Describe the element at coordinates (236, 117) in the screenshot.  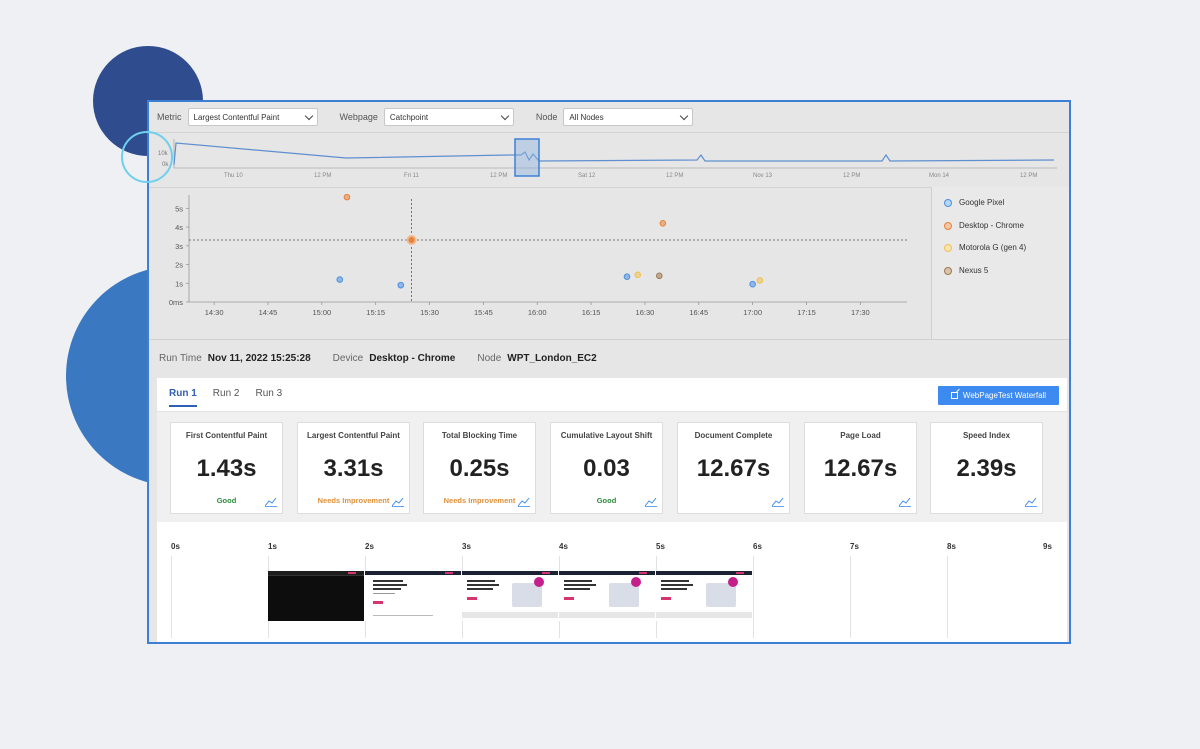
I see `metric-select-value: Largest Contentful Paint` at that location.